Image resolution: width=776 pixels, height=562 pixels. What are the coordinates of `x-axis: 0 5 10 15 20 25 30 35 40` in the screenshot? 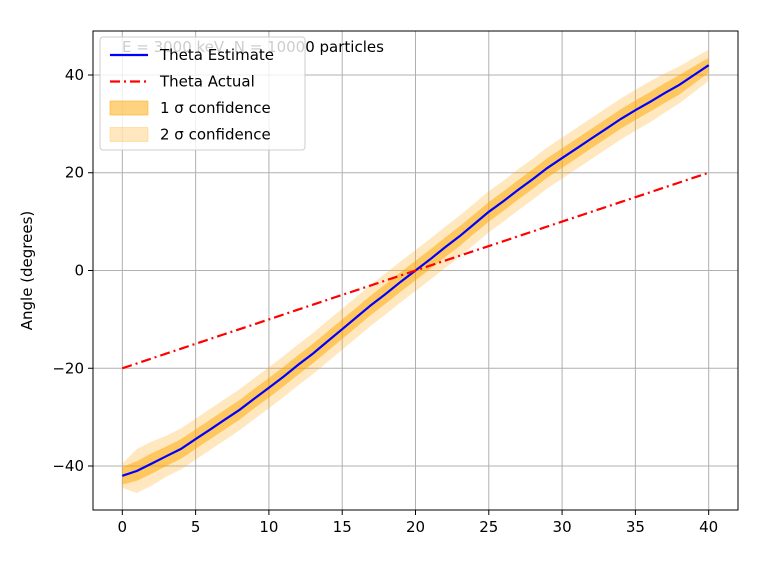 It's located at (418, 523).